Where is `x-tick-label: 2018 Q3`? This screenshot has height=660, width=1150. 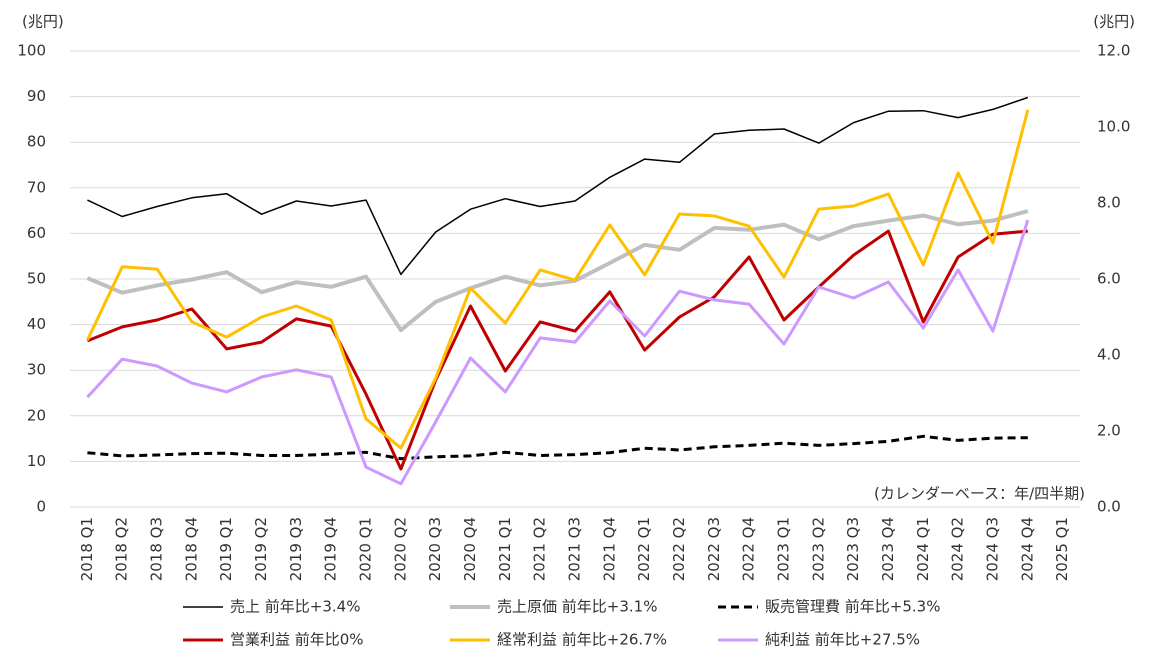 x-tick-label: 2018 Q3 is located at coordinates (157, 549).